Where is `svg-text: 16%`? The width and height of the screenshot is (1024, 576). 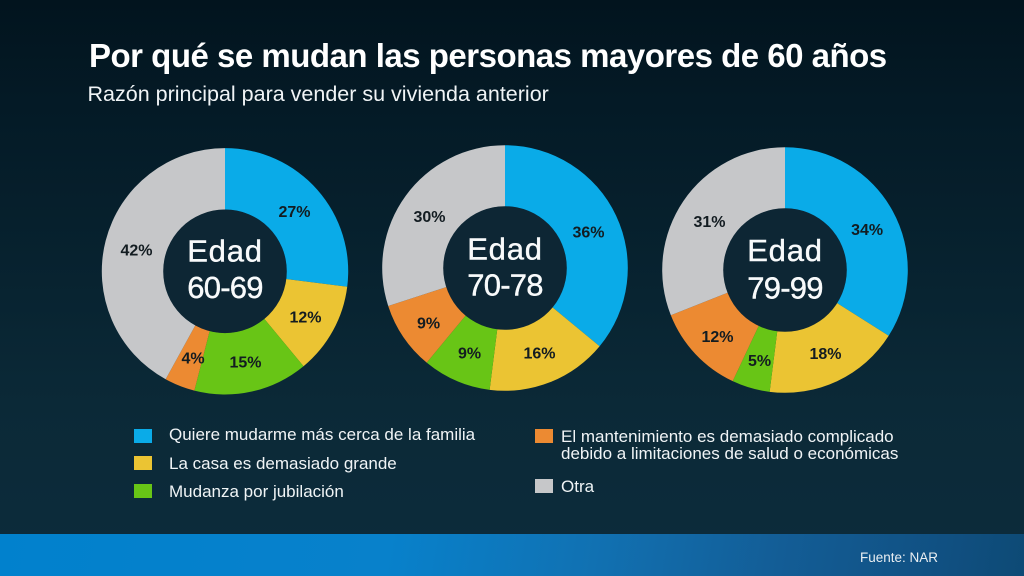 svg-text: 16% is located at coordinates (539, 354).